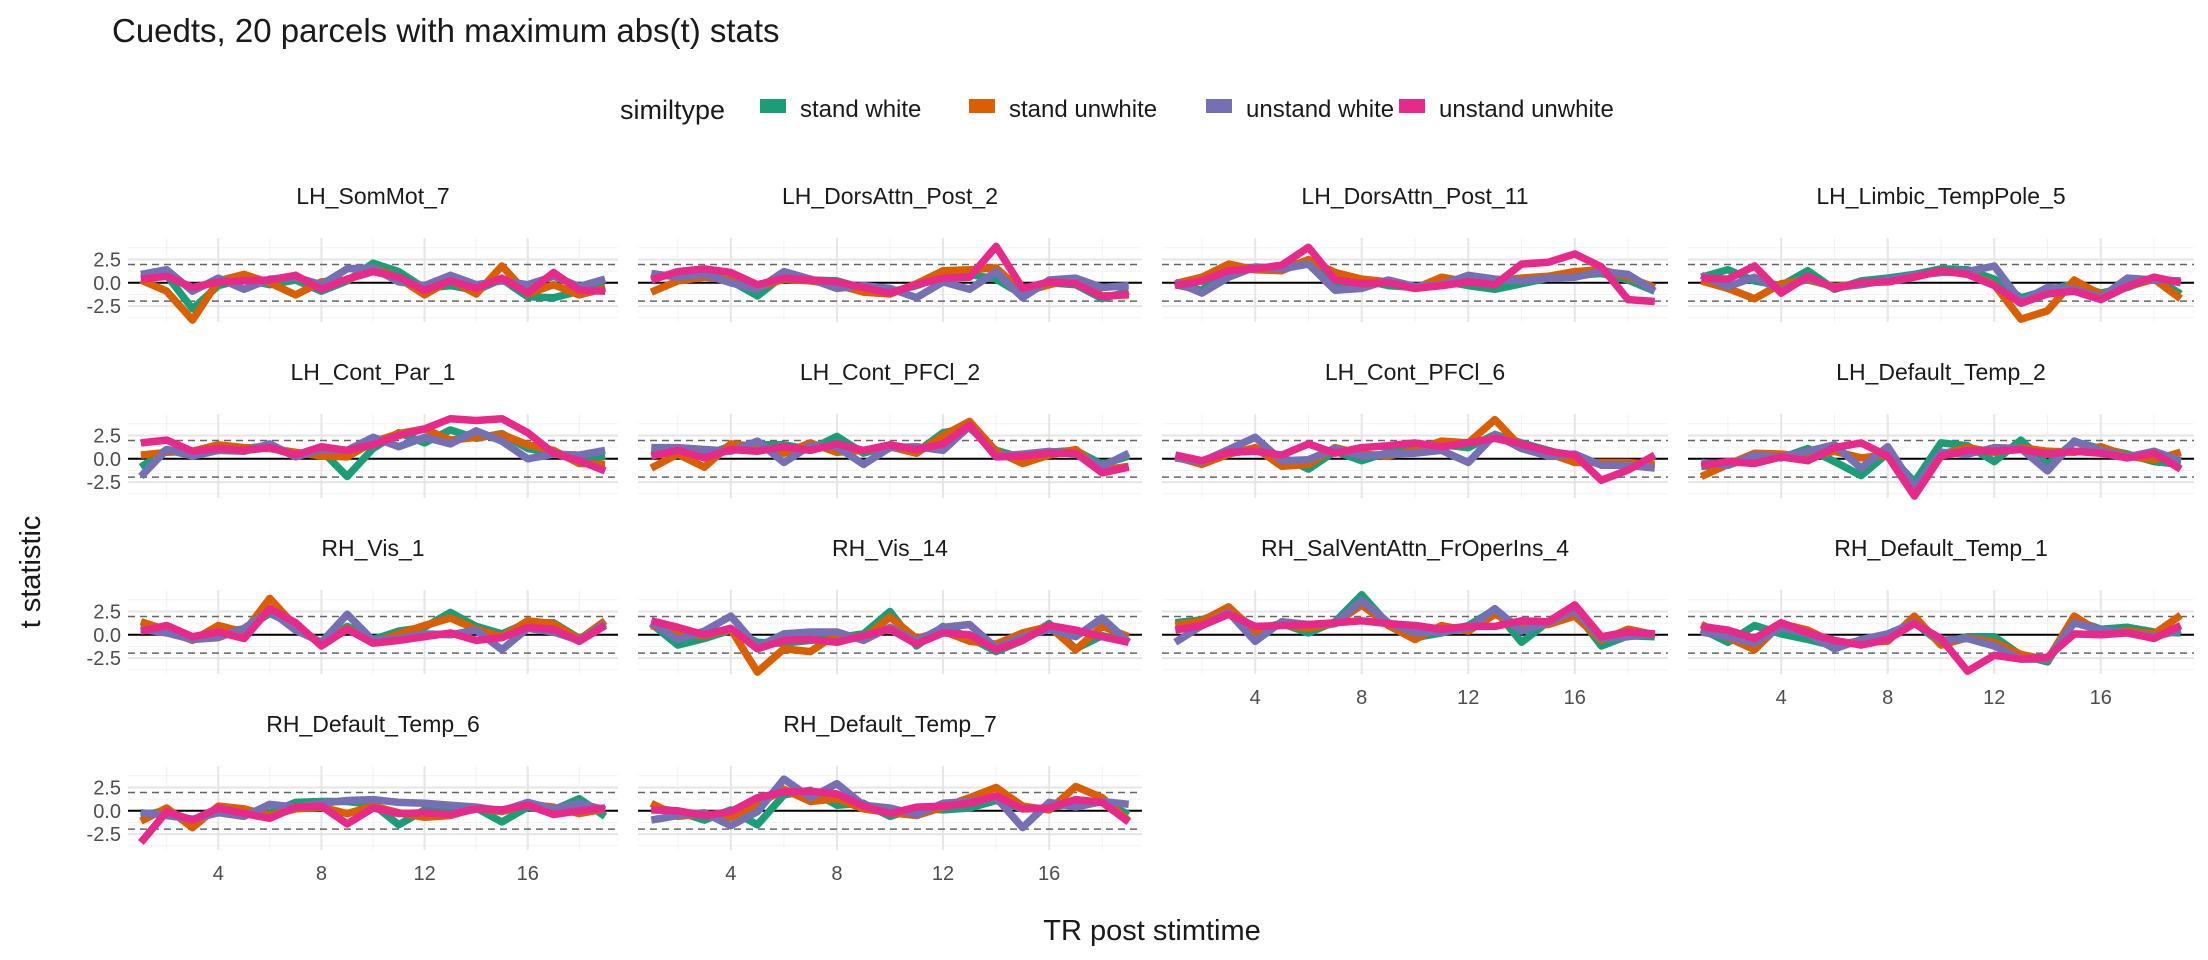 This screenshot has height=960, width=2208. I want to click on legend-item-unstand-white: unstand white, so click(1300, 109).